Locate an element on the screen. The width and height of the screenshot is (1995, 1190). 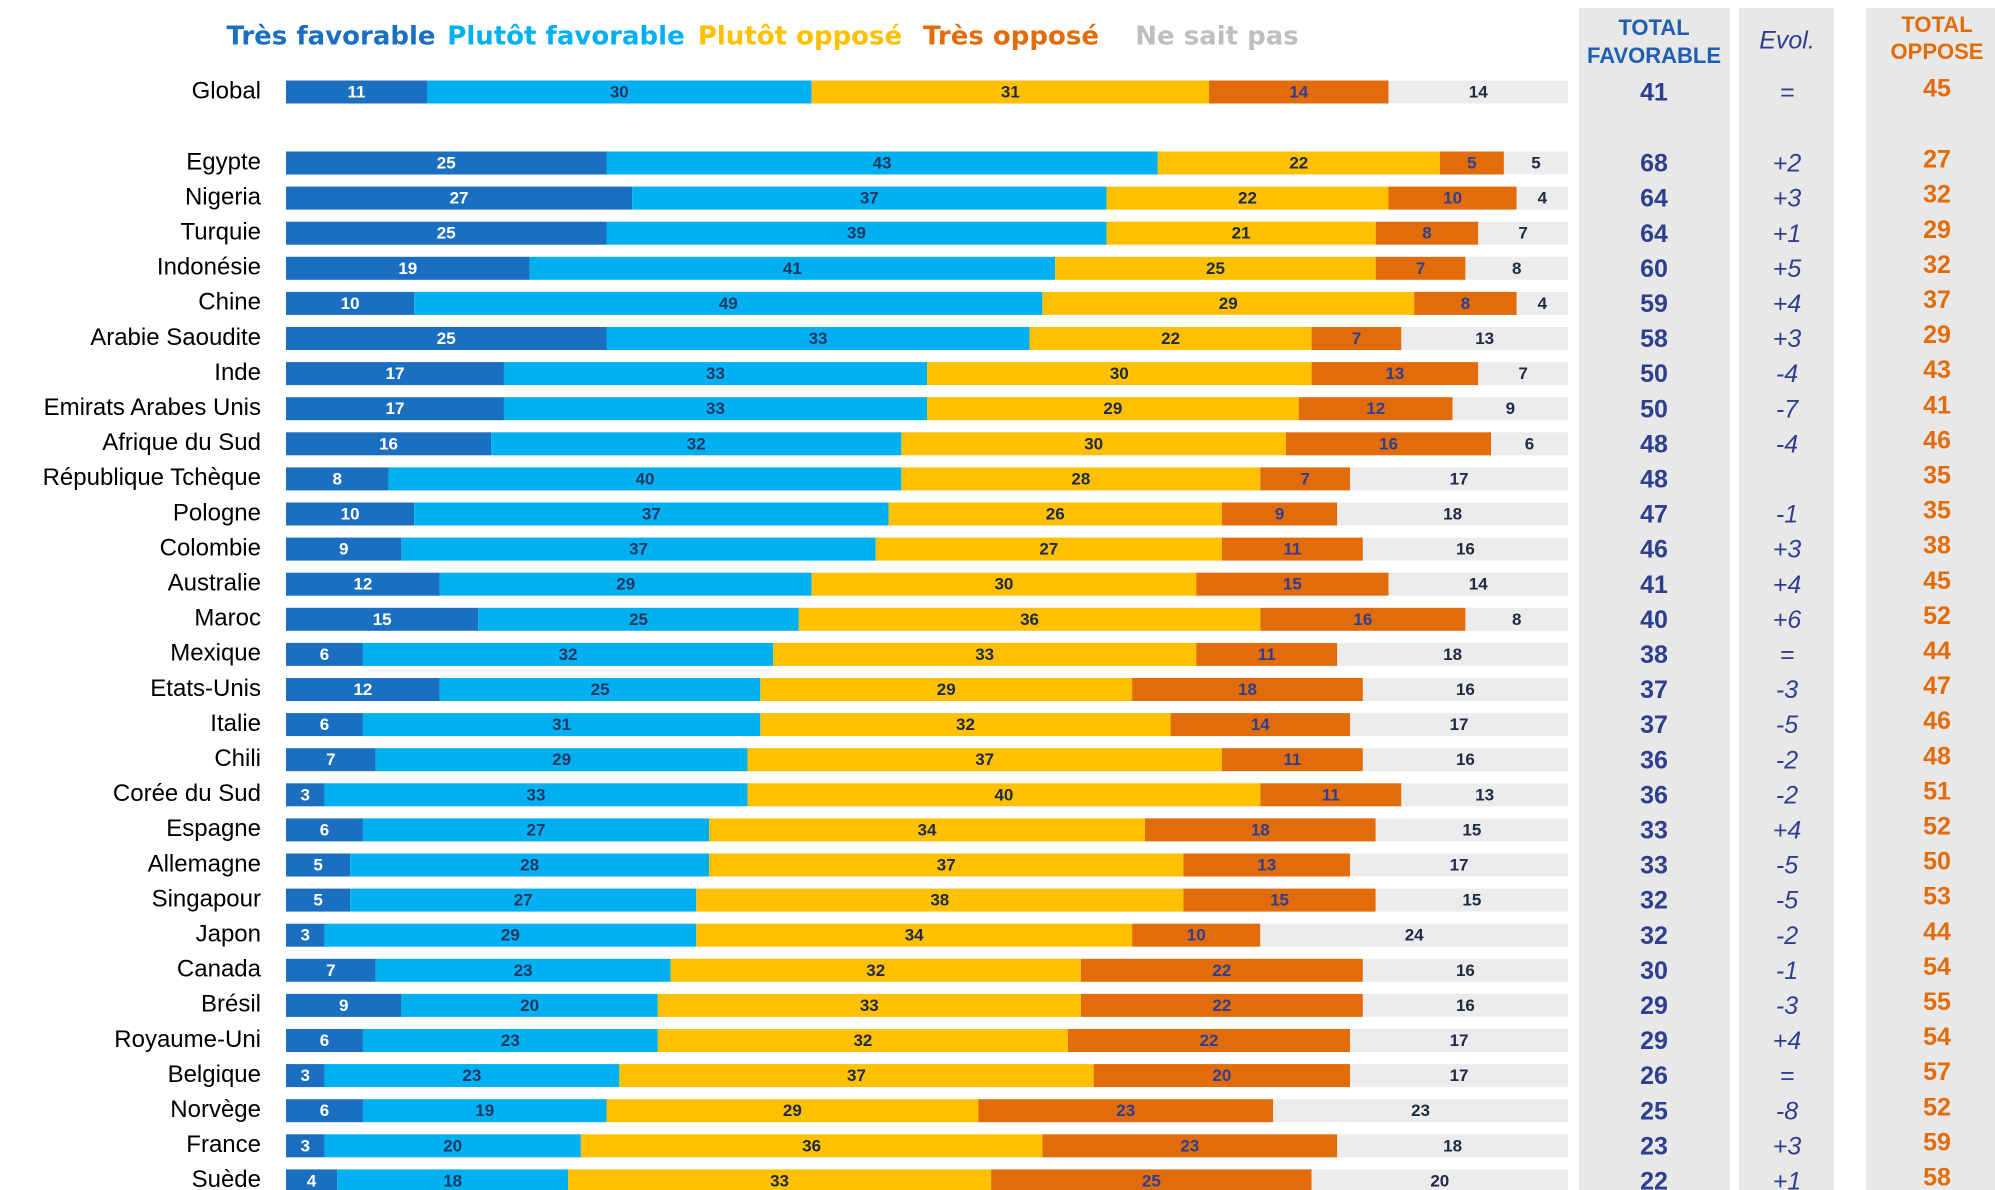
total-favorable: 38 is located at coordinates (1654, 655).